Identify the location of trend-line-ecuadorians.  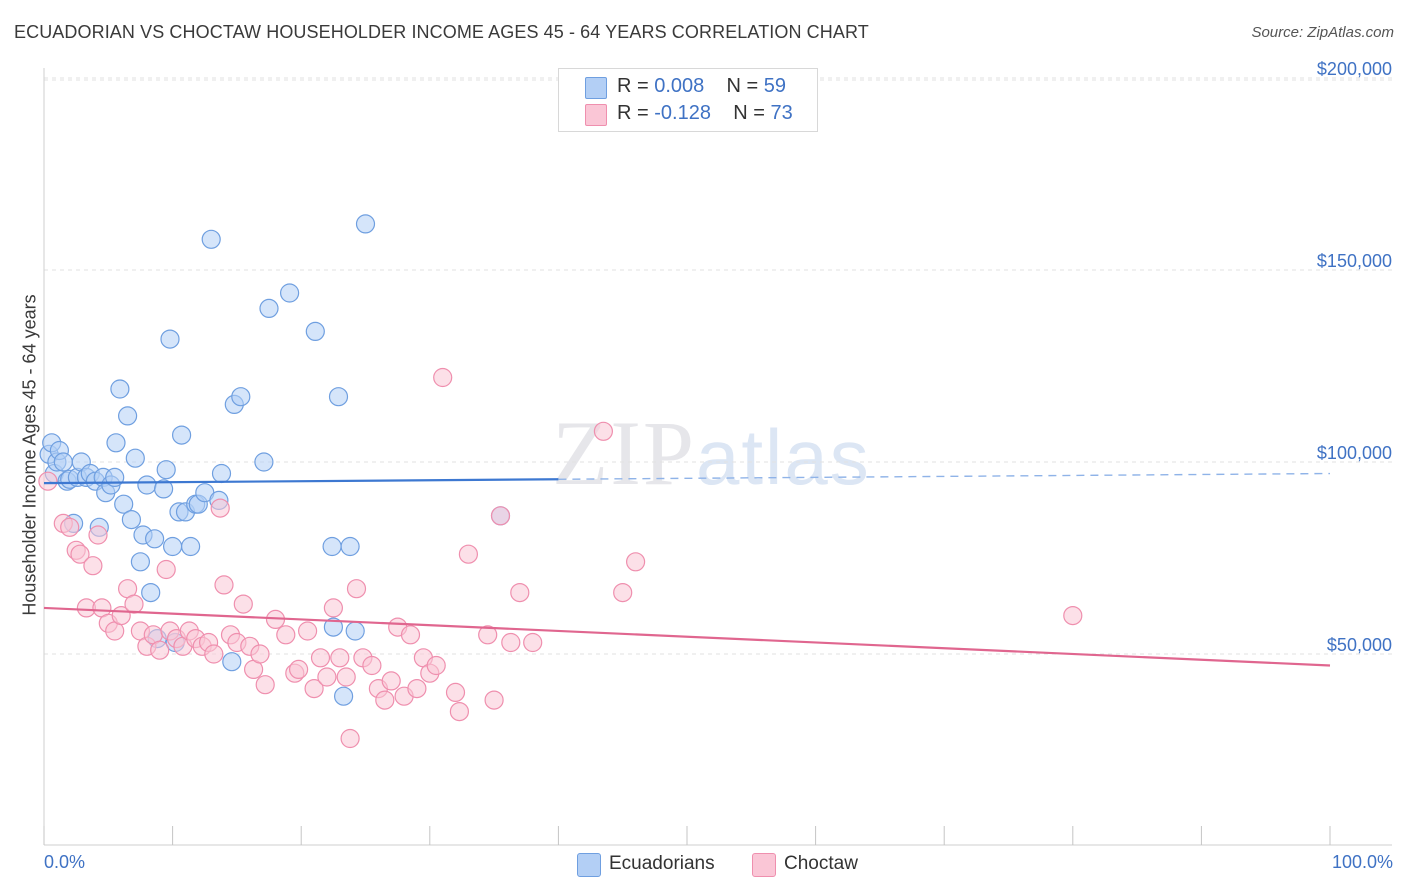
(301, 481).